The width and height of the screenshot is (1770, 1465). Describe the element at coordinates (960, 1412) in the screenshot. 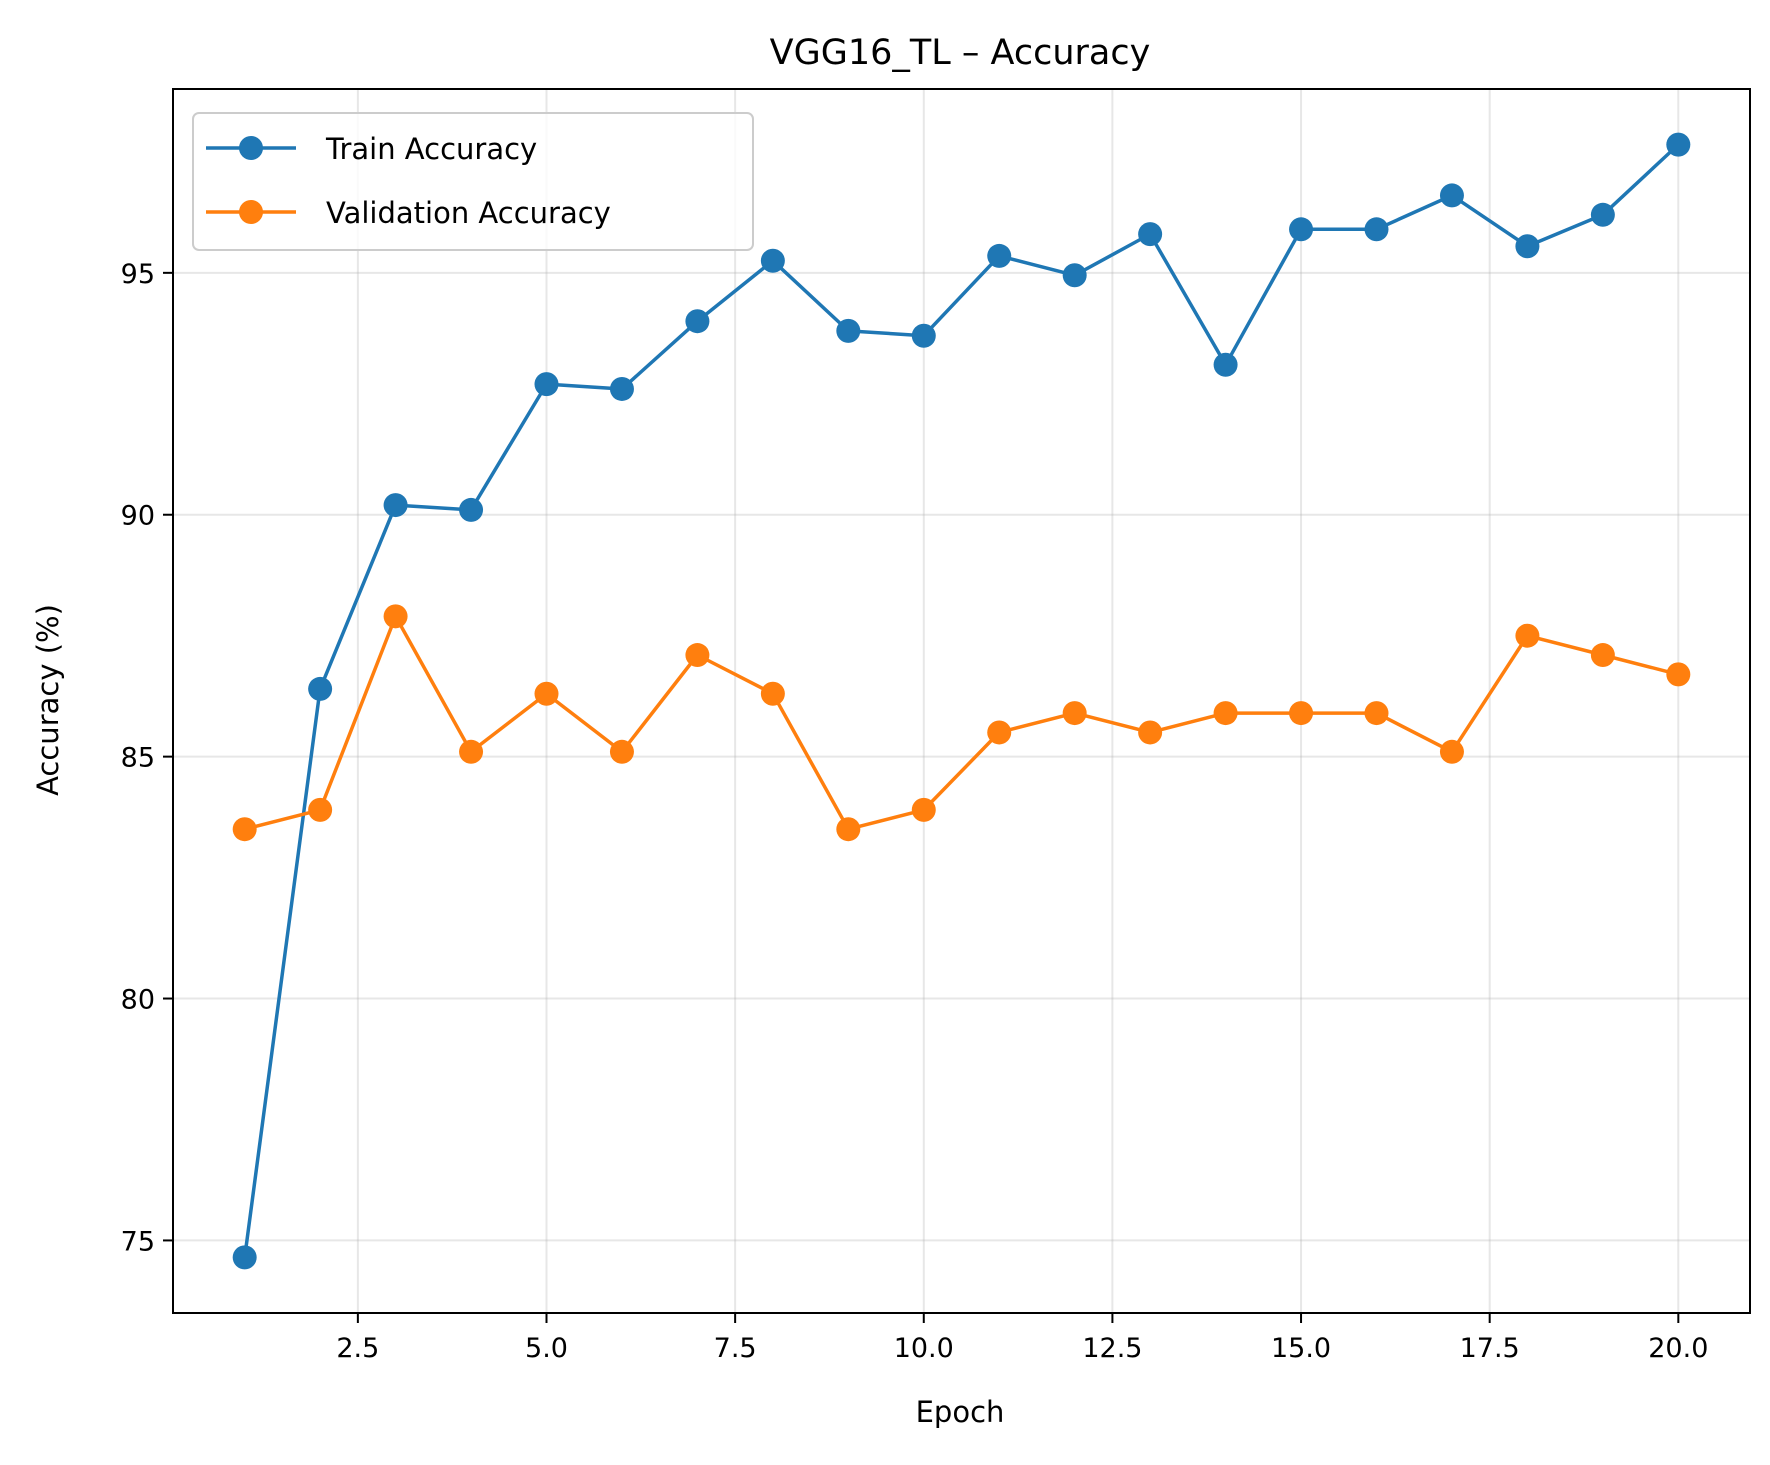

I see `x-axis-label: Epoch` at that location.